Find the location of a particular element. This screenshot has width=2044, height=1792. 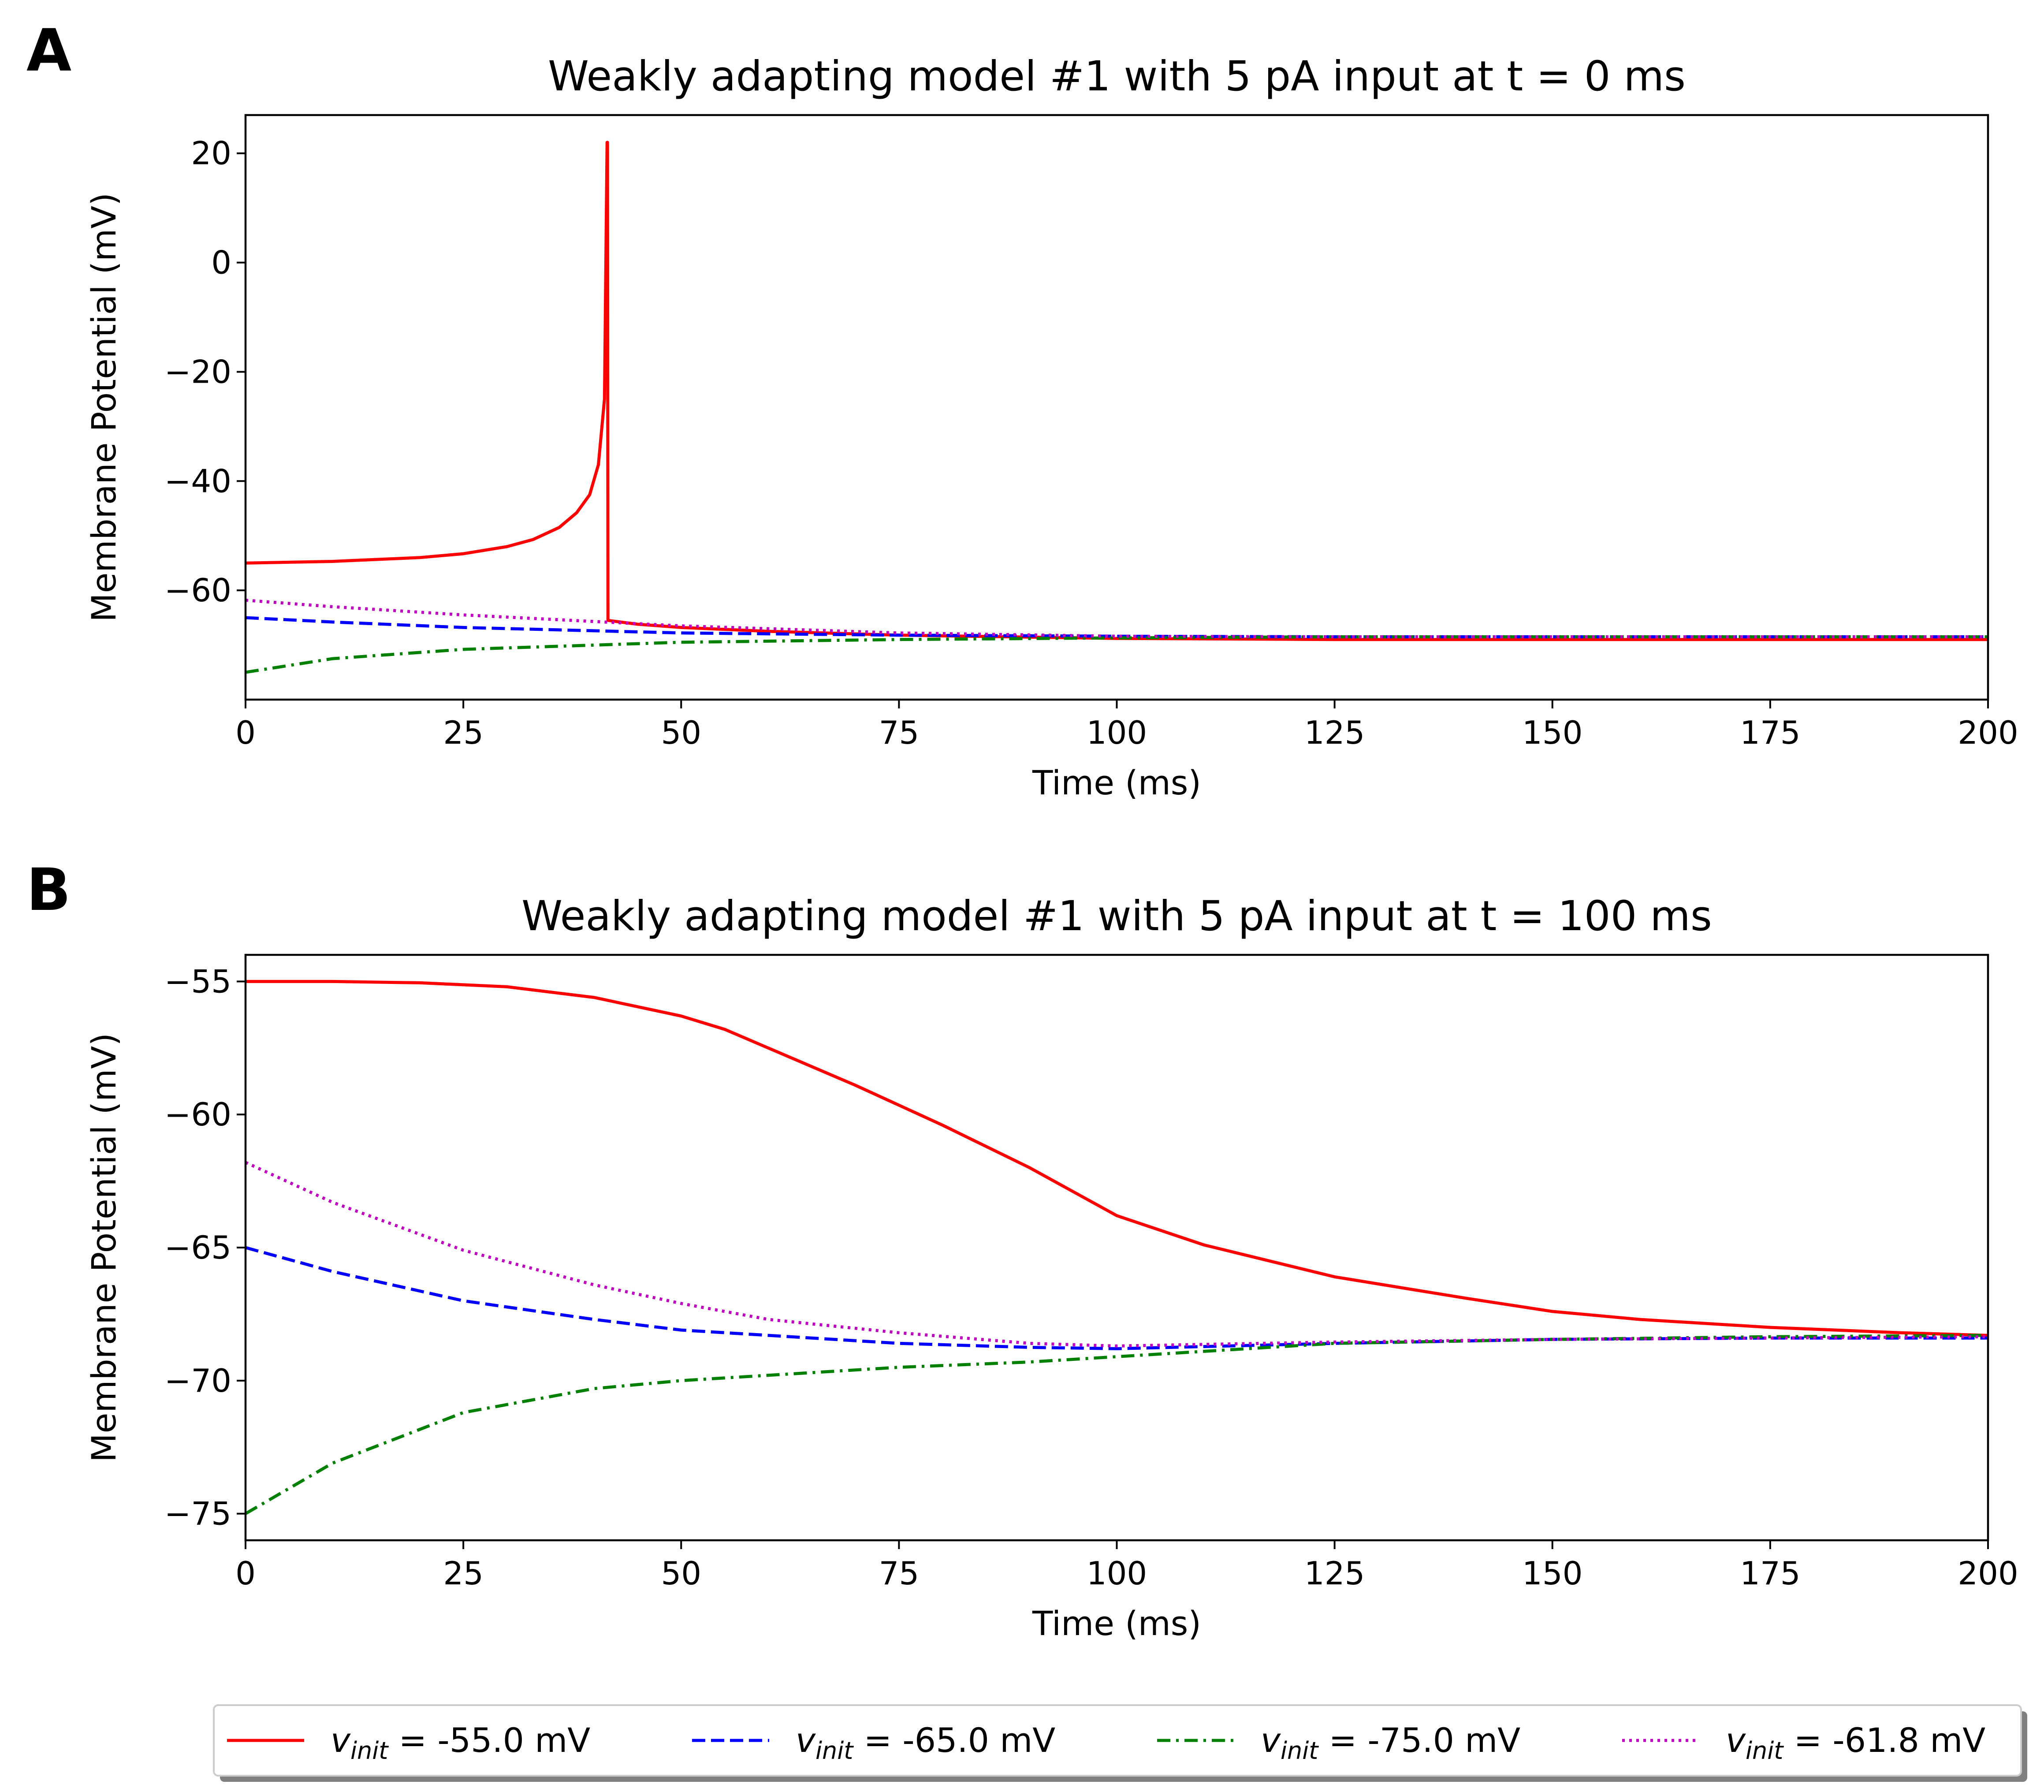

y-tick-label: −70 is located at coordinates (197, 1380).